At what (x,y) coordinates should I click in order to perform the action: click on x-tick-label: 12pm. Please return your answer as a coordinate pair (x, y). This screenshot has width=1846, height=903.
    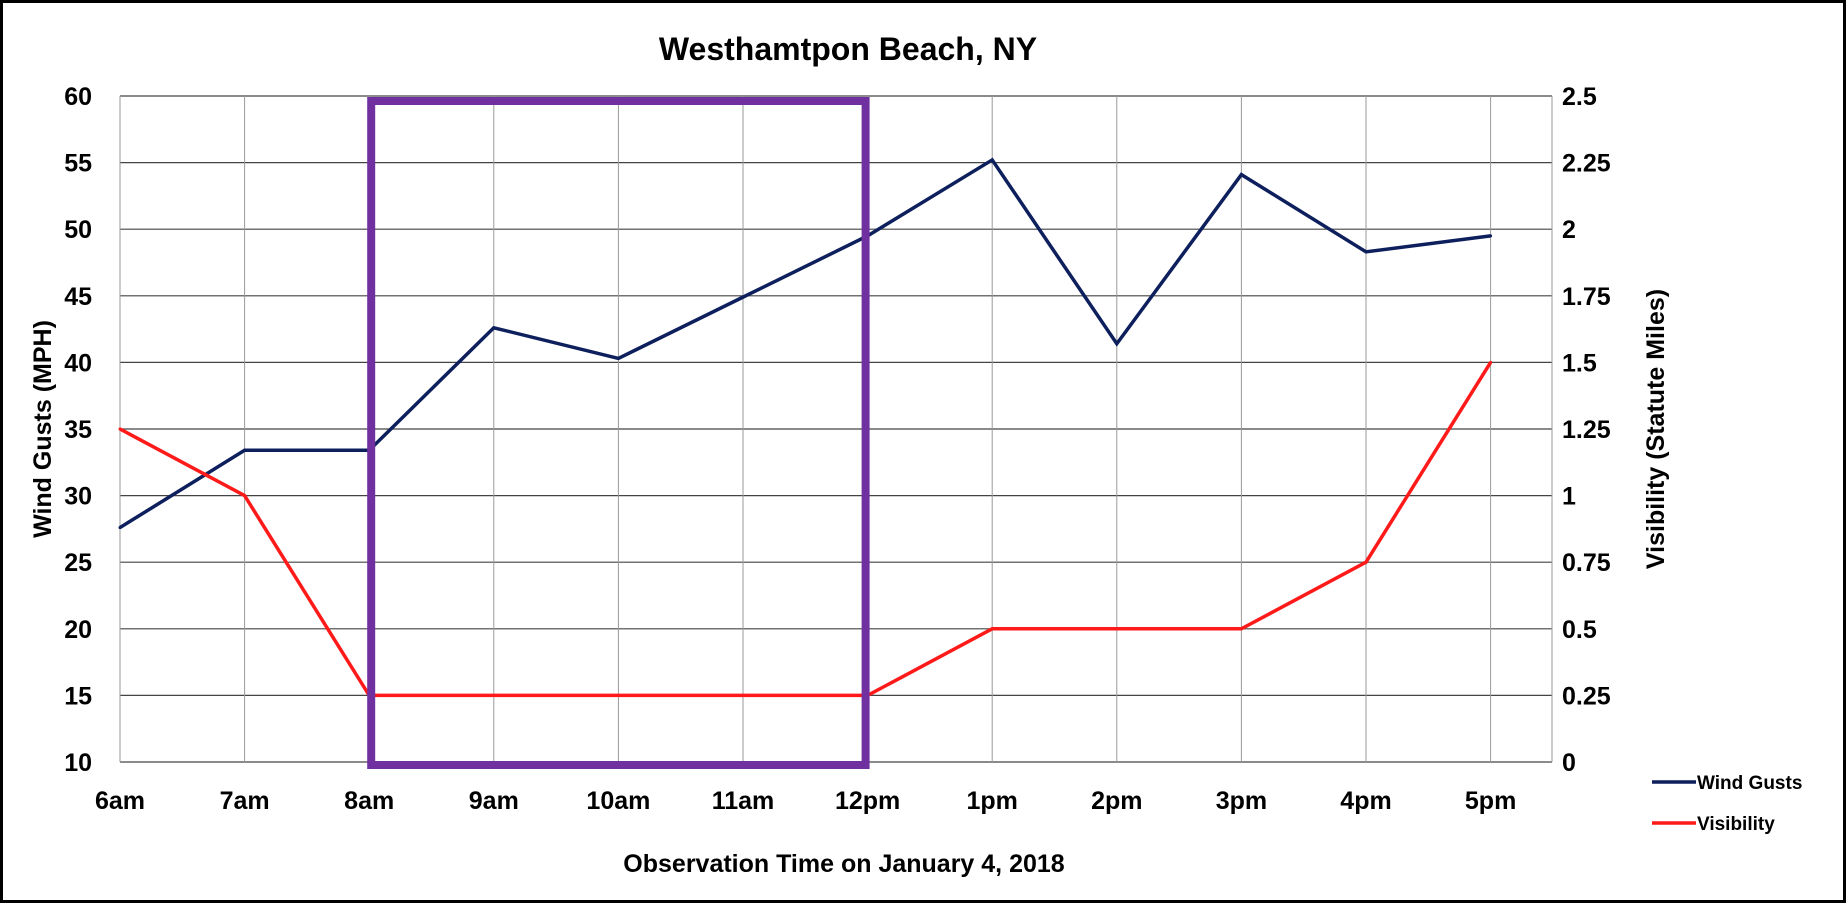
    Looking at the image, I should click on (867, 801).